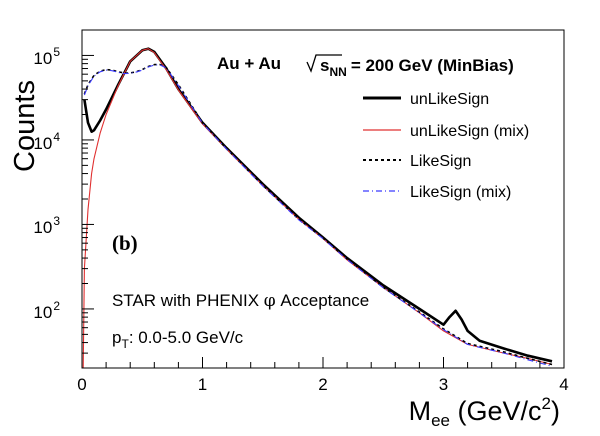  Describe the element at coordinates (324, 63) in the screenshot. I see `sqrt-sign` at that location.